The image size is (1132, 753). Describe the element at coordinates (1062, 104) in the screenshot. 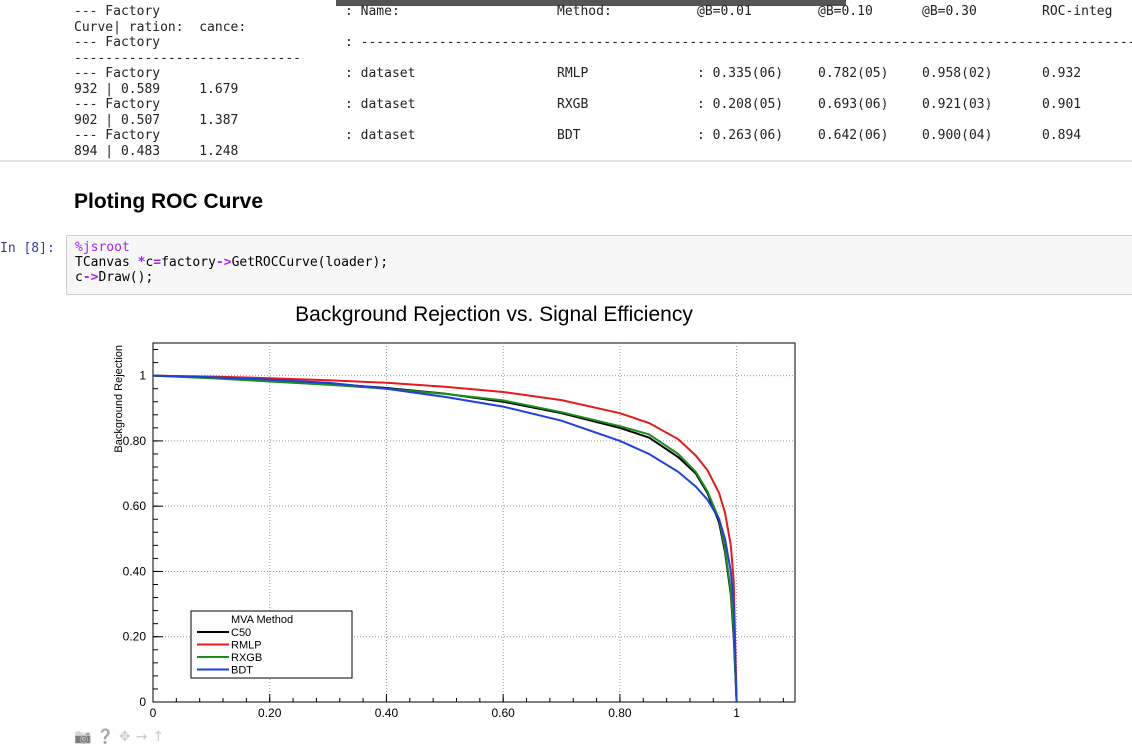

I see `output-roc-6: 0.901` at that location.